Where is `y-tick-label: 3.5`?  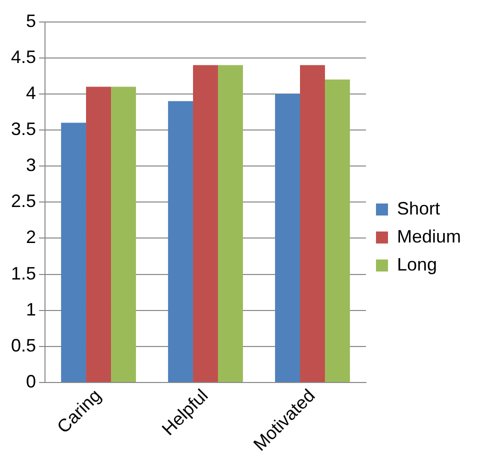 y-tick-label: 3.5 is located at coordinates (23, 128).